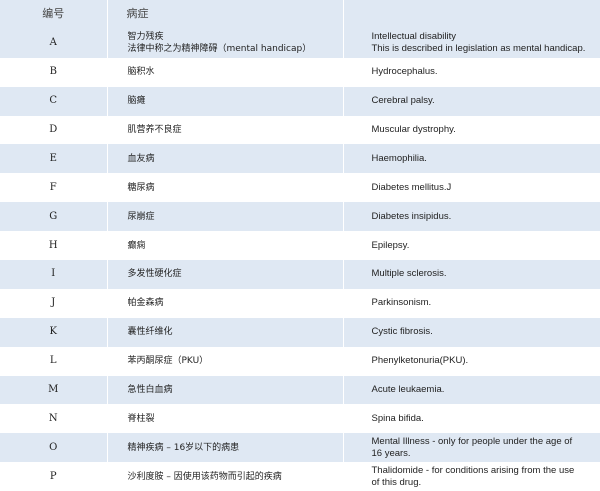 Image resolution: width=600 pixels, height=491 pixels. Describe the element at coordinates (53, 332) in the screenshot. I see `code-cell-text: K` at that location.